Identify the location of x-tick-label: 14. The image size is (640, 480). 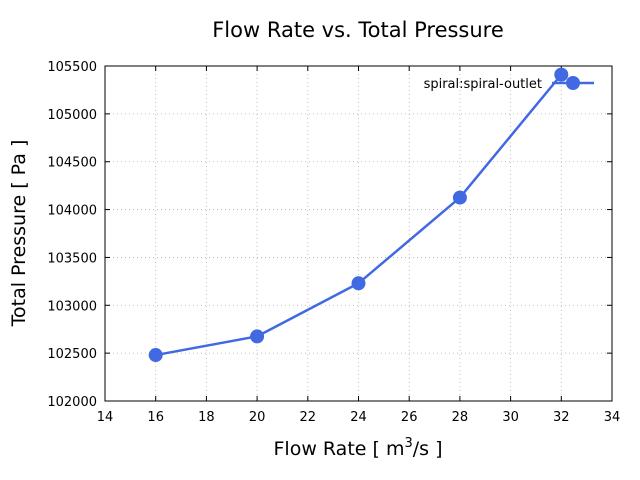
(105, 417).